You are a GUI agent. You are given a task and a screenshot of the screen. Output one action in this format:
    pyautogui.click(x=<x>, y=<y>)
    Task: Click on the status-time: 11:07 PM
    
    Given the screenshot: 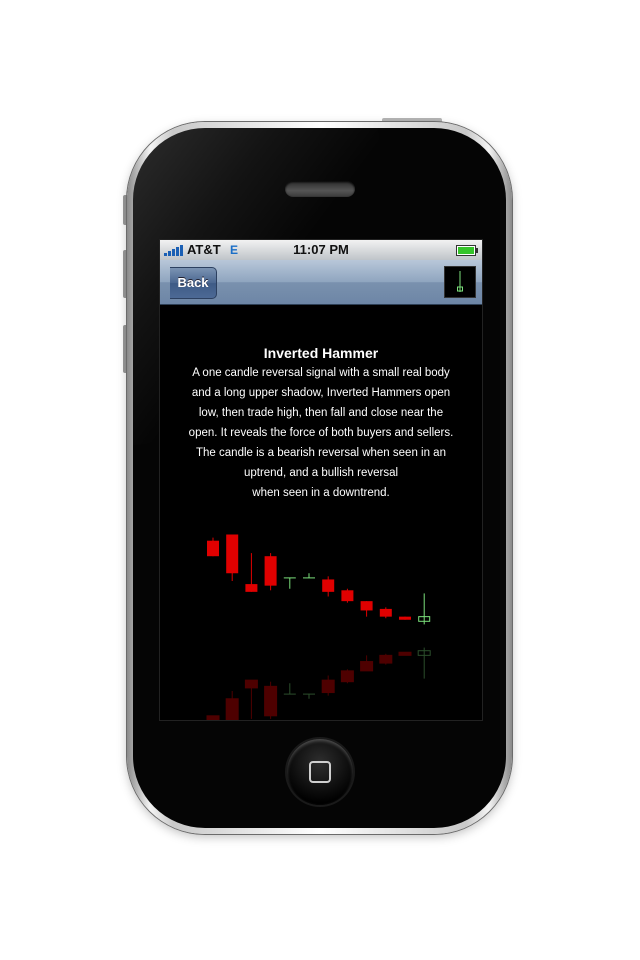 What is the action you would take?
    pyautogui.click(x=321, y=249)
    